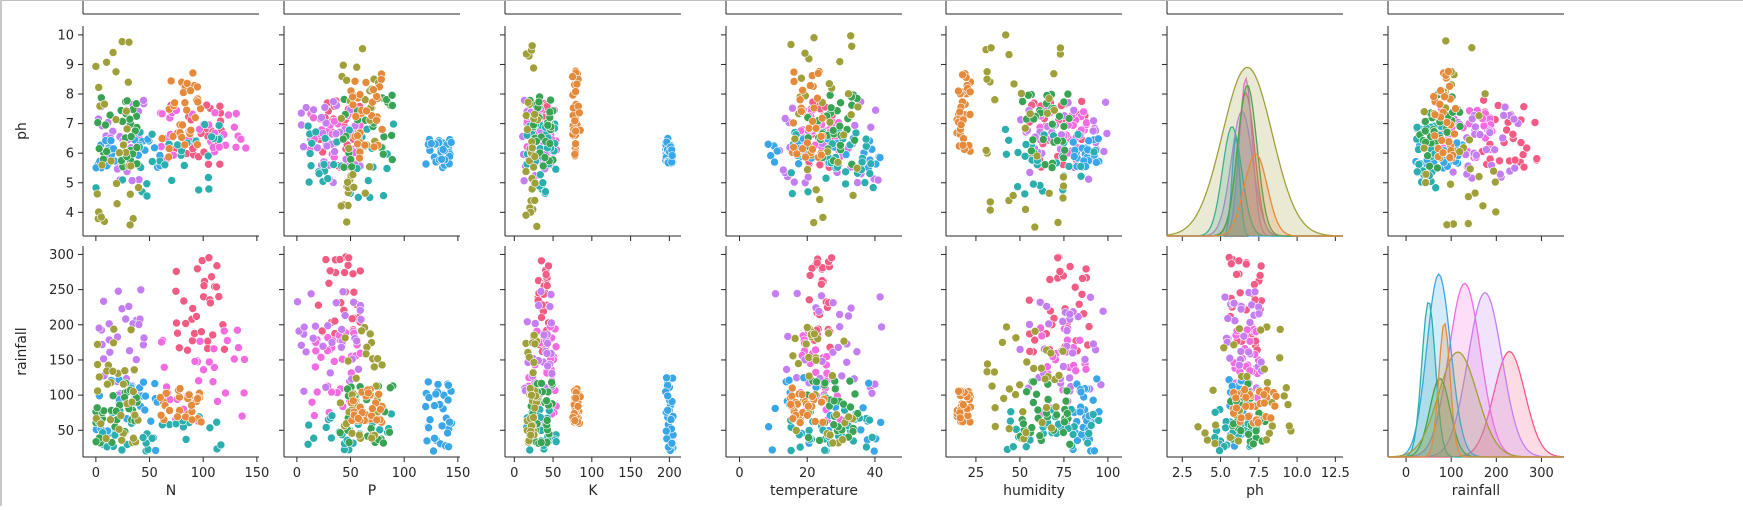 The width and height of the screenshot is (1743, 510). I want to click on y-tick-label: 150, so click(61, 360).